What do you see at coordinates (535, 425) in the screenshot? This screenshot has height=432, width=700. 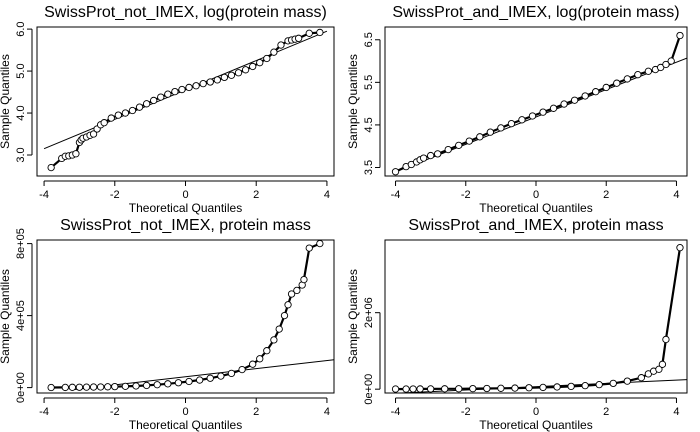 I see `x-axis-label: Theoretical Quantiles` at bounding box center [535, 425].